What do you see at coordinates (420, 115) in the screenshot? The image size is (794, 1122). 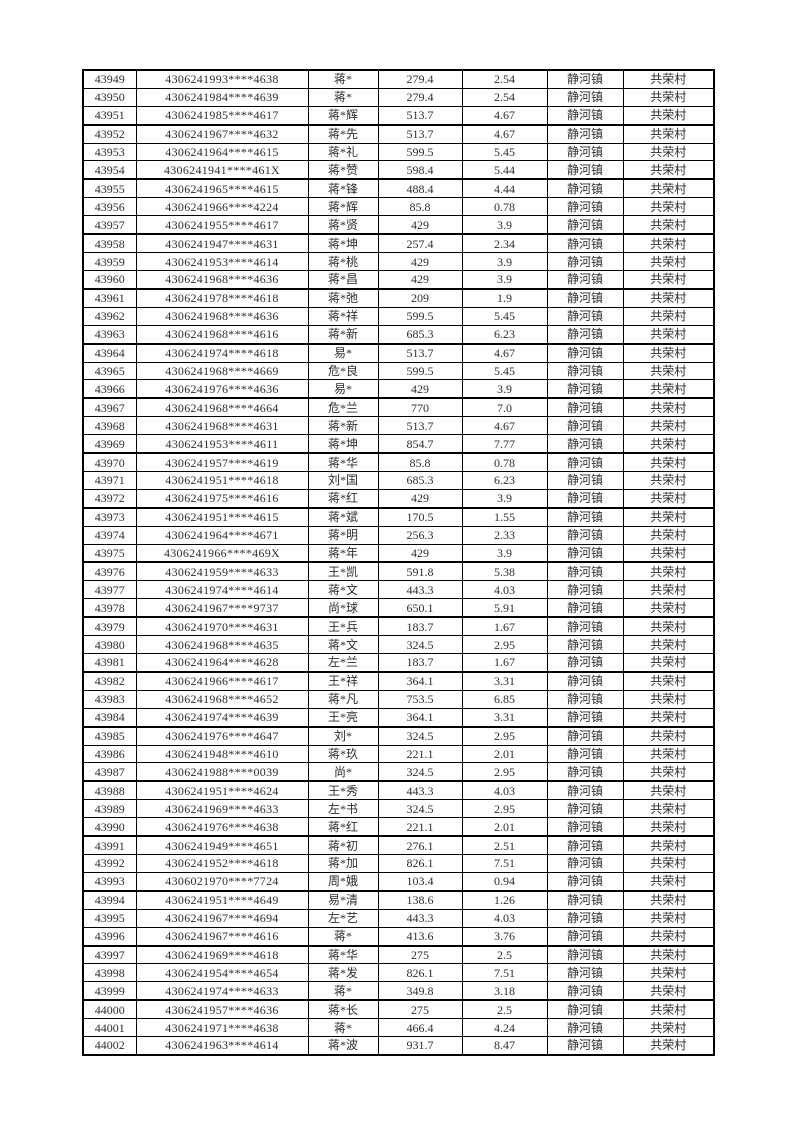 I see `cell-amount: 513.7` at bounding box center [420, 115].